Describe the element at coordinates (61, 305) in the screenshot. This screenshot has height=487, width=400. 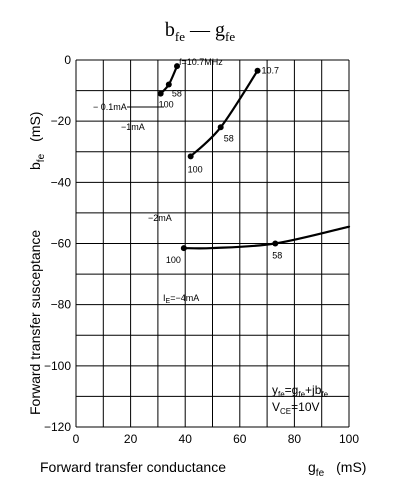
I see `y-tick-label: −80` at that location.